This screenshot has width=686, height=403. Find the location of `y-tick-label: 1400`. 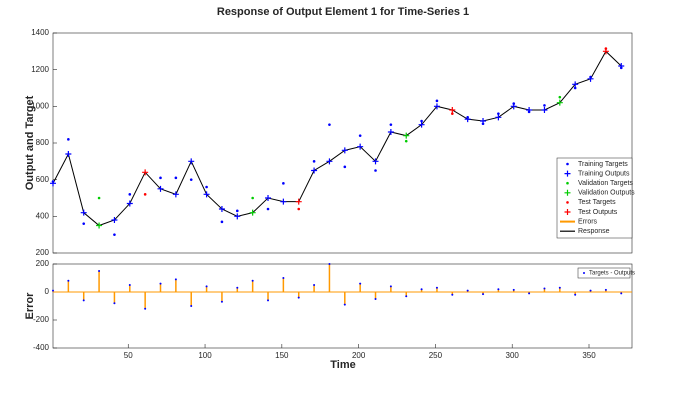

y-tick-label: 1400 is located at coordinates (40, 32).